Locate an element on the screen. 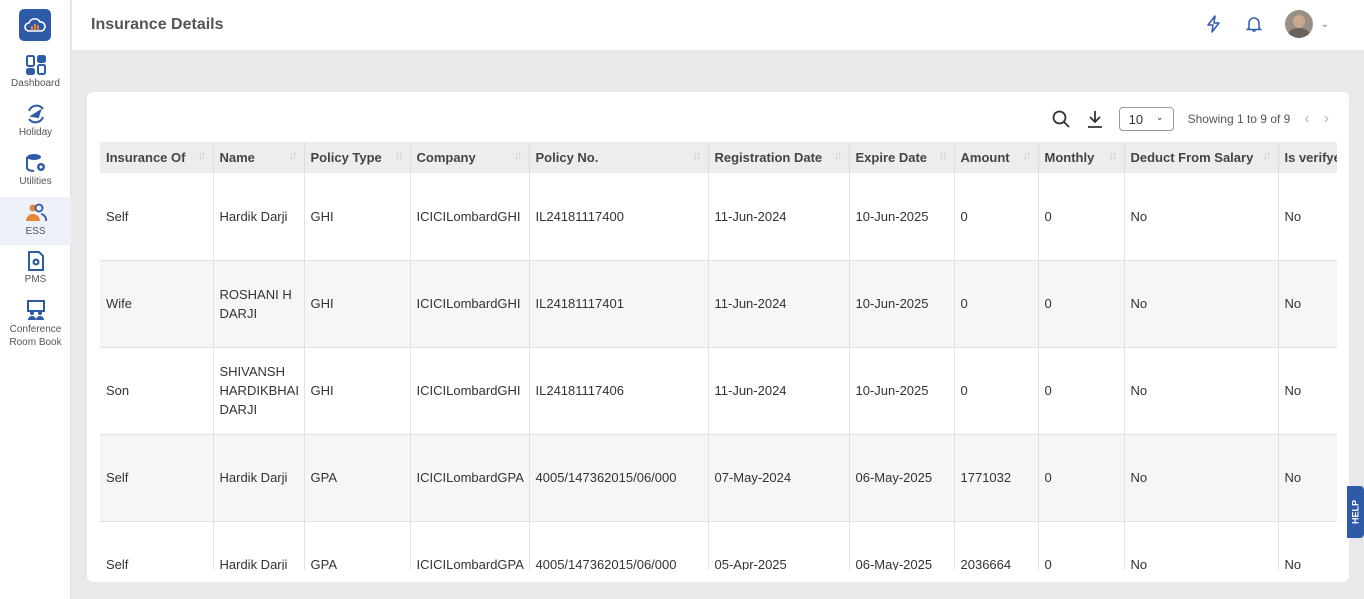  sidebar-item-ess: ESS is located at coordinates (35, 221).